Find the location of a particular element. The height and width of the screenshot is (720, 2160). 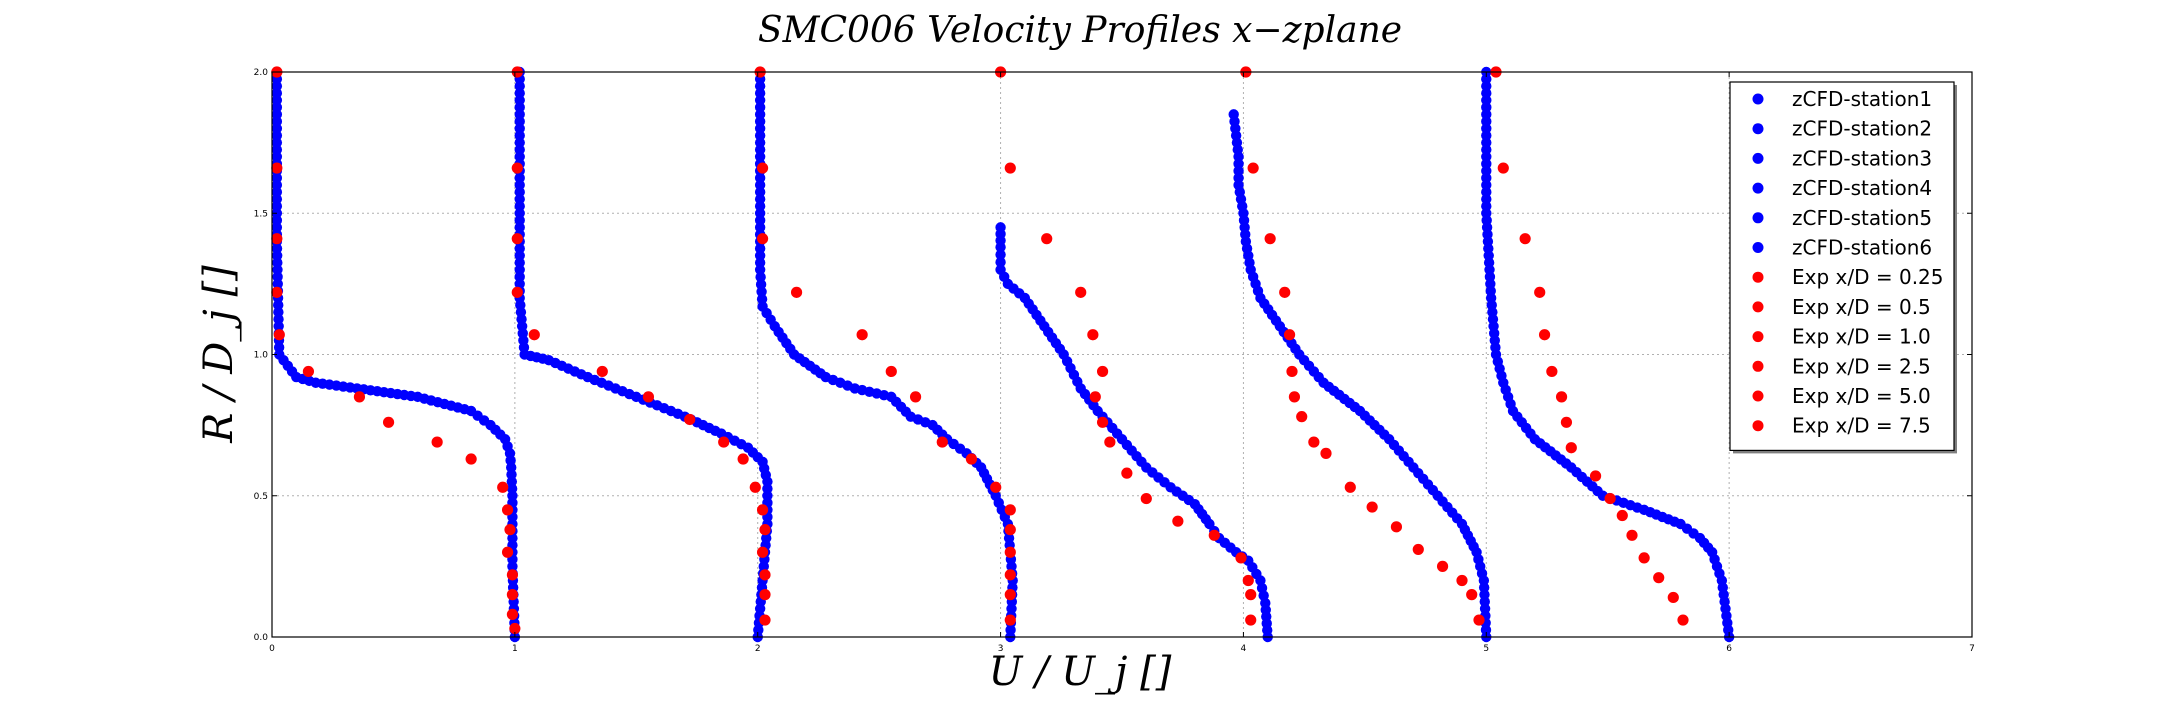

legend-entry: zCFD-station6 is located at coordinates (1862, 248).